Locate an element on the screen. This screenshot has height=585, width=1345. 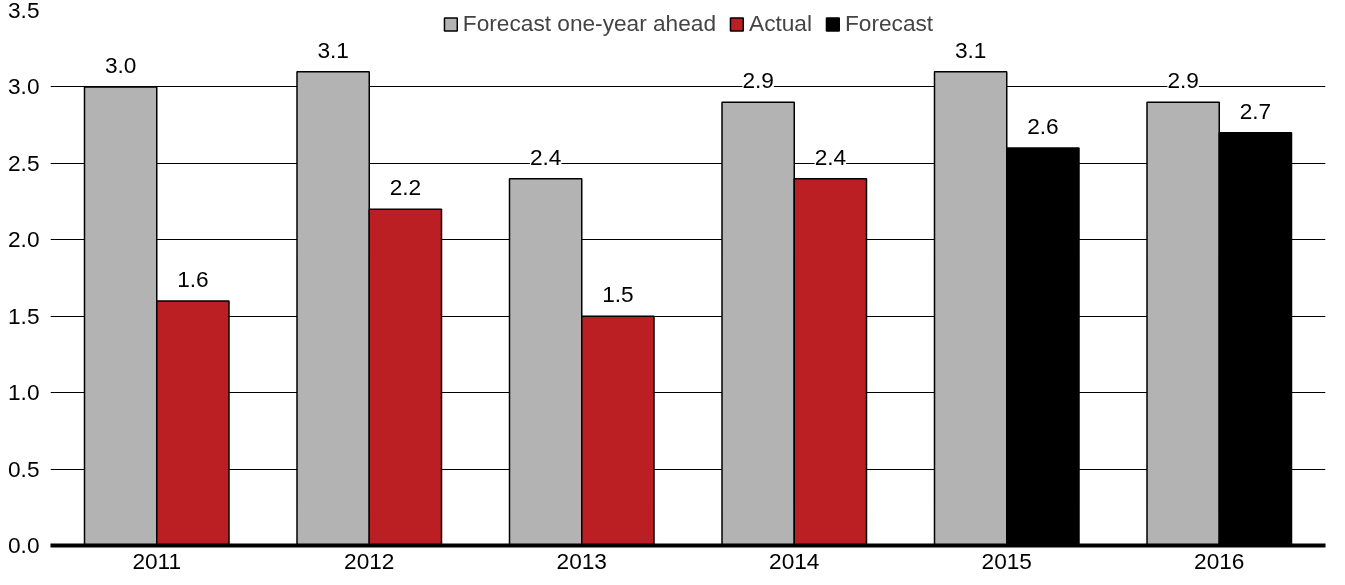
legend-label: Forecast is located at coordinates (889, 23).